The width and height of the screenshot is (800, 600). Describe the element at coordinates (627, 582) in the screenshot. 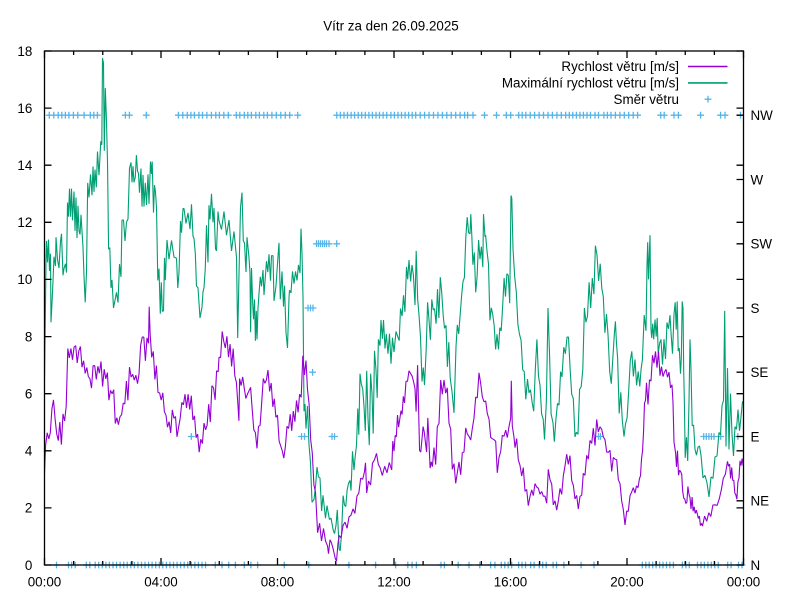

I see `svg-text: 20:00` at that location.